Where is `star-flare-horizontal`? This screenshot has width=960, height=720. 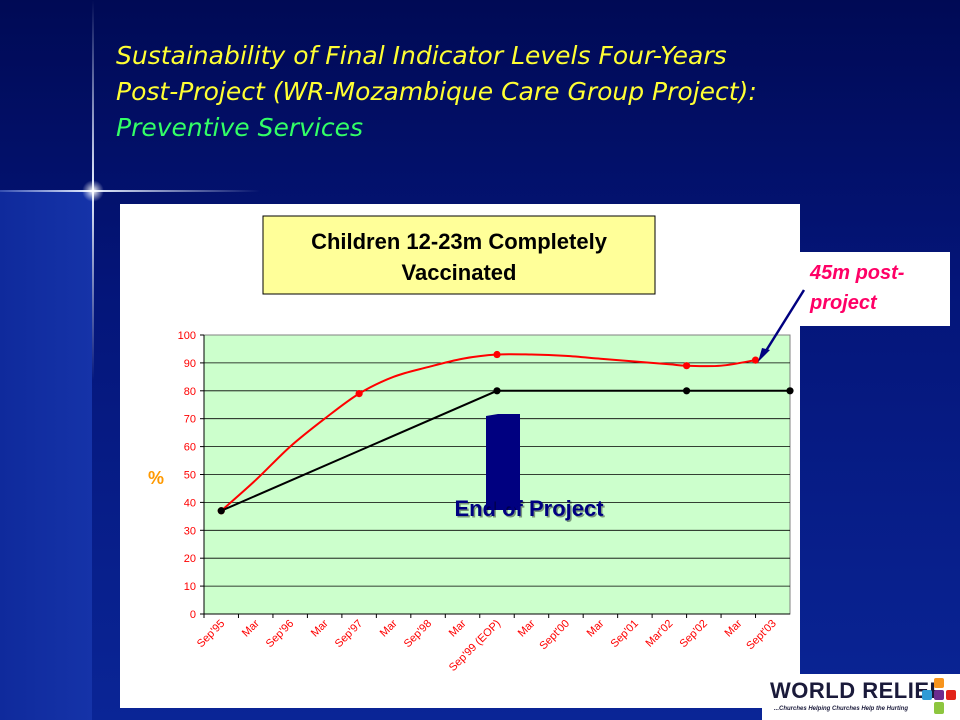
star-flare-horizontal is located at coordinates (130, 191).